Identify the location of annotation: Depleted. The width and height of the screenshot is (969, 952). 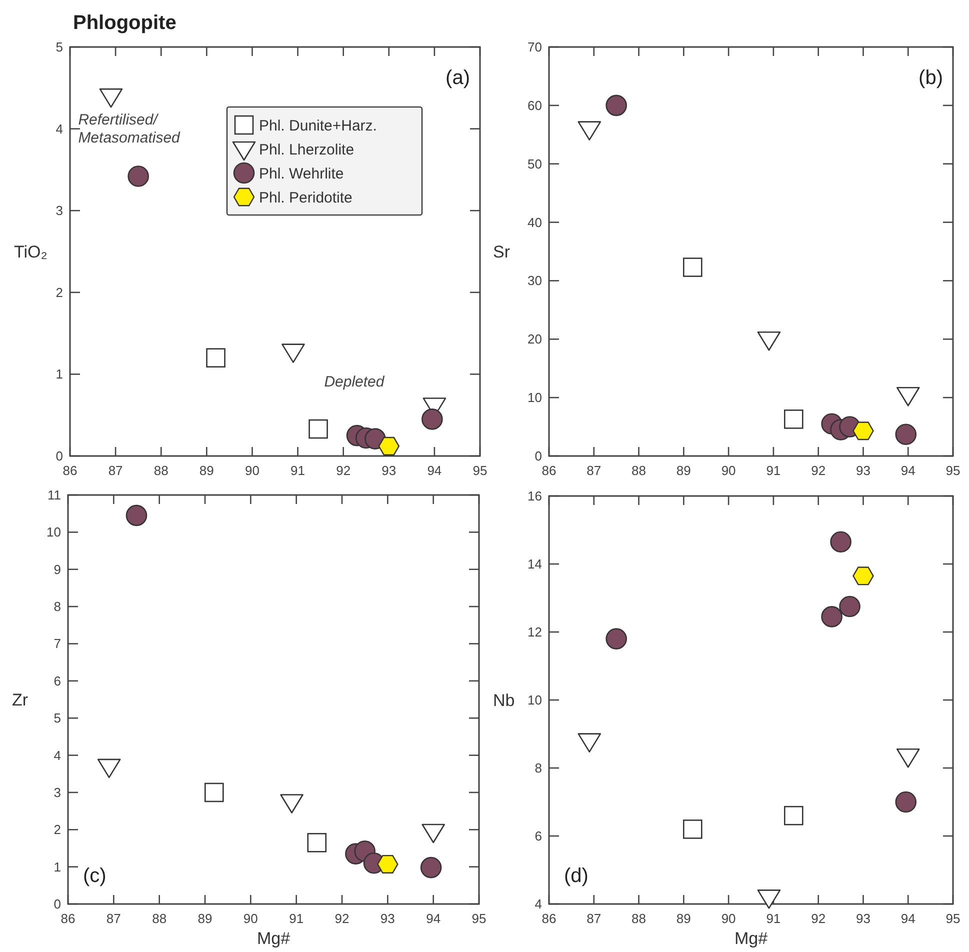
(354, 381).